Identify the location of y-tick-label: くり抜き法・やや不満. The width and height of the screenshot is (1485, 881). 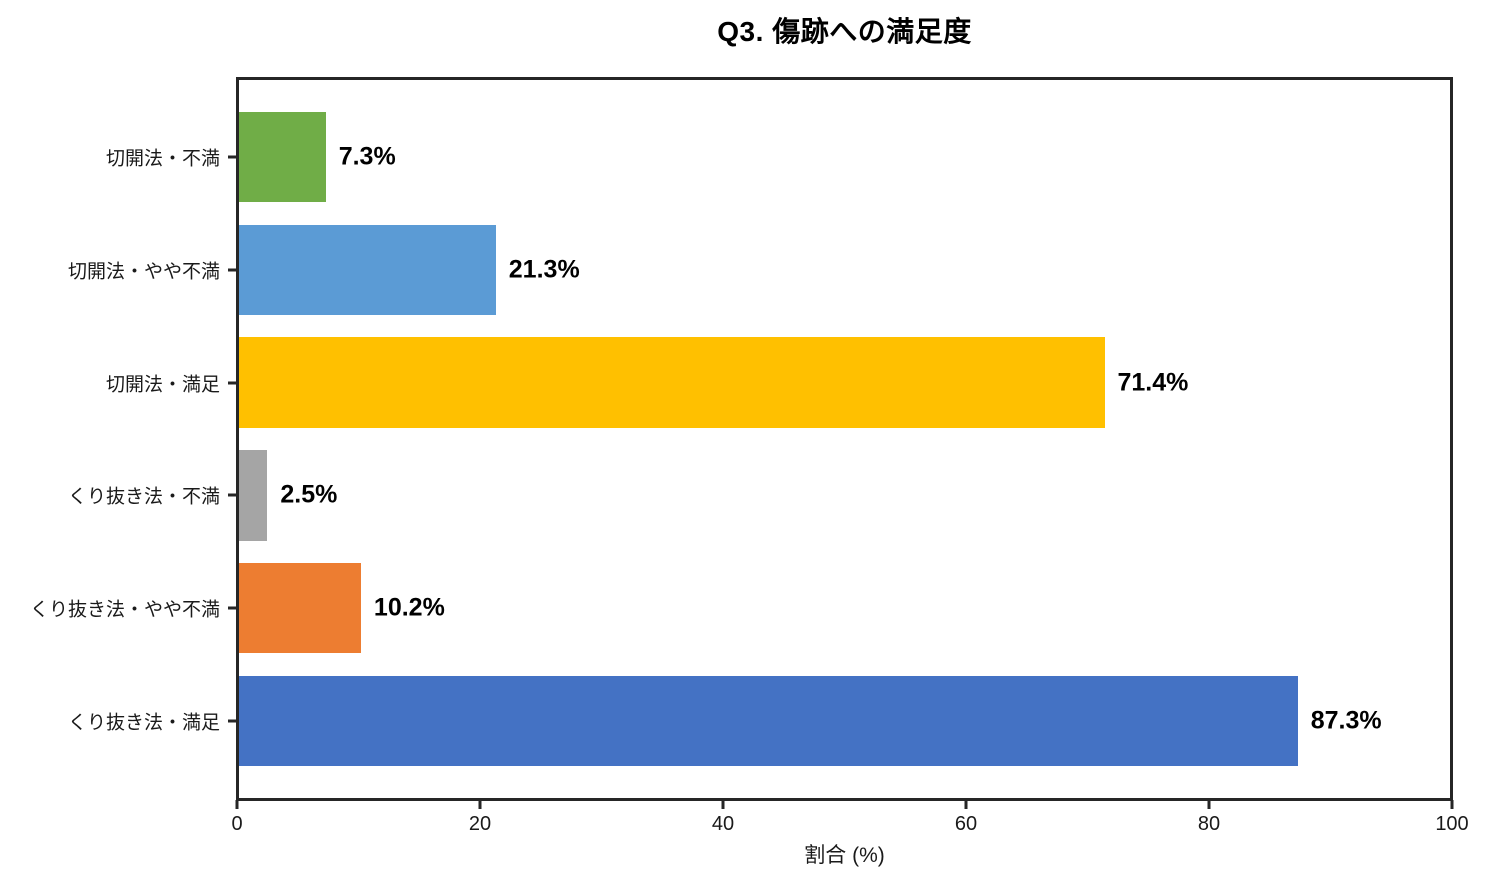
(124, 610).